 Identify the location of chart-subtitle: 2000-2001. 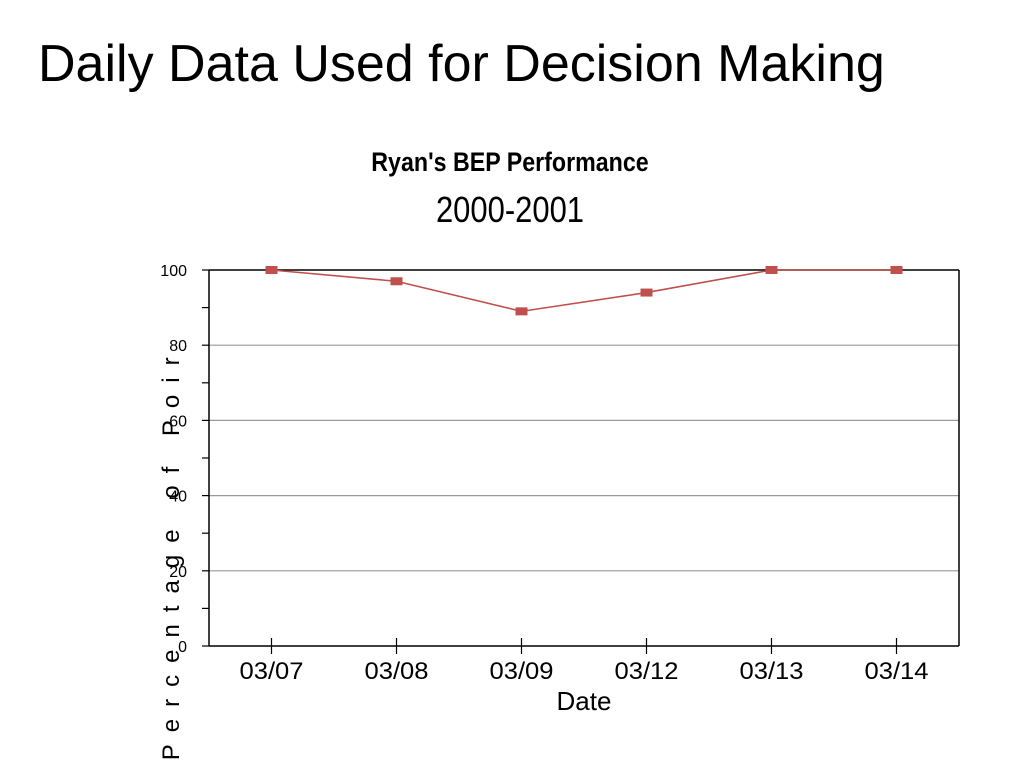
(510, 209).